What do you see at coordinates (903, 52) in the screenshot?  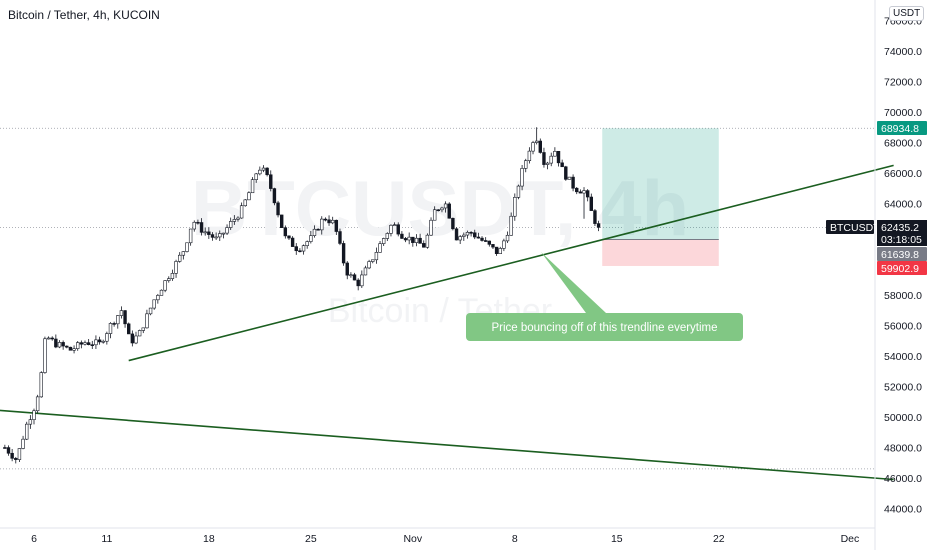 I see `price-tick-label: 74000.0` at bounding box center [903, 52].